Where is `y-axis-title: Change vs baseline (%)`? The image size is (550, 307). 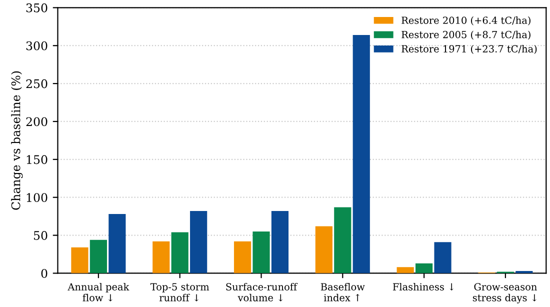
y-axis-title: Change vs baseline (%) is located at coordinates (17, 140).